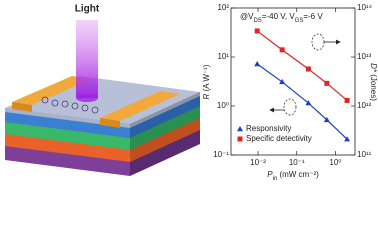 This screenshot has width=378, height=240. I want to click on y-label-symbol: R, so click(206, 96).